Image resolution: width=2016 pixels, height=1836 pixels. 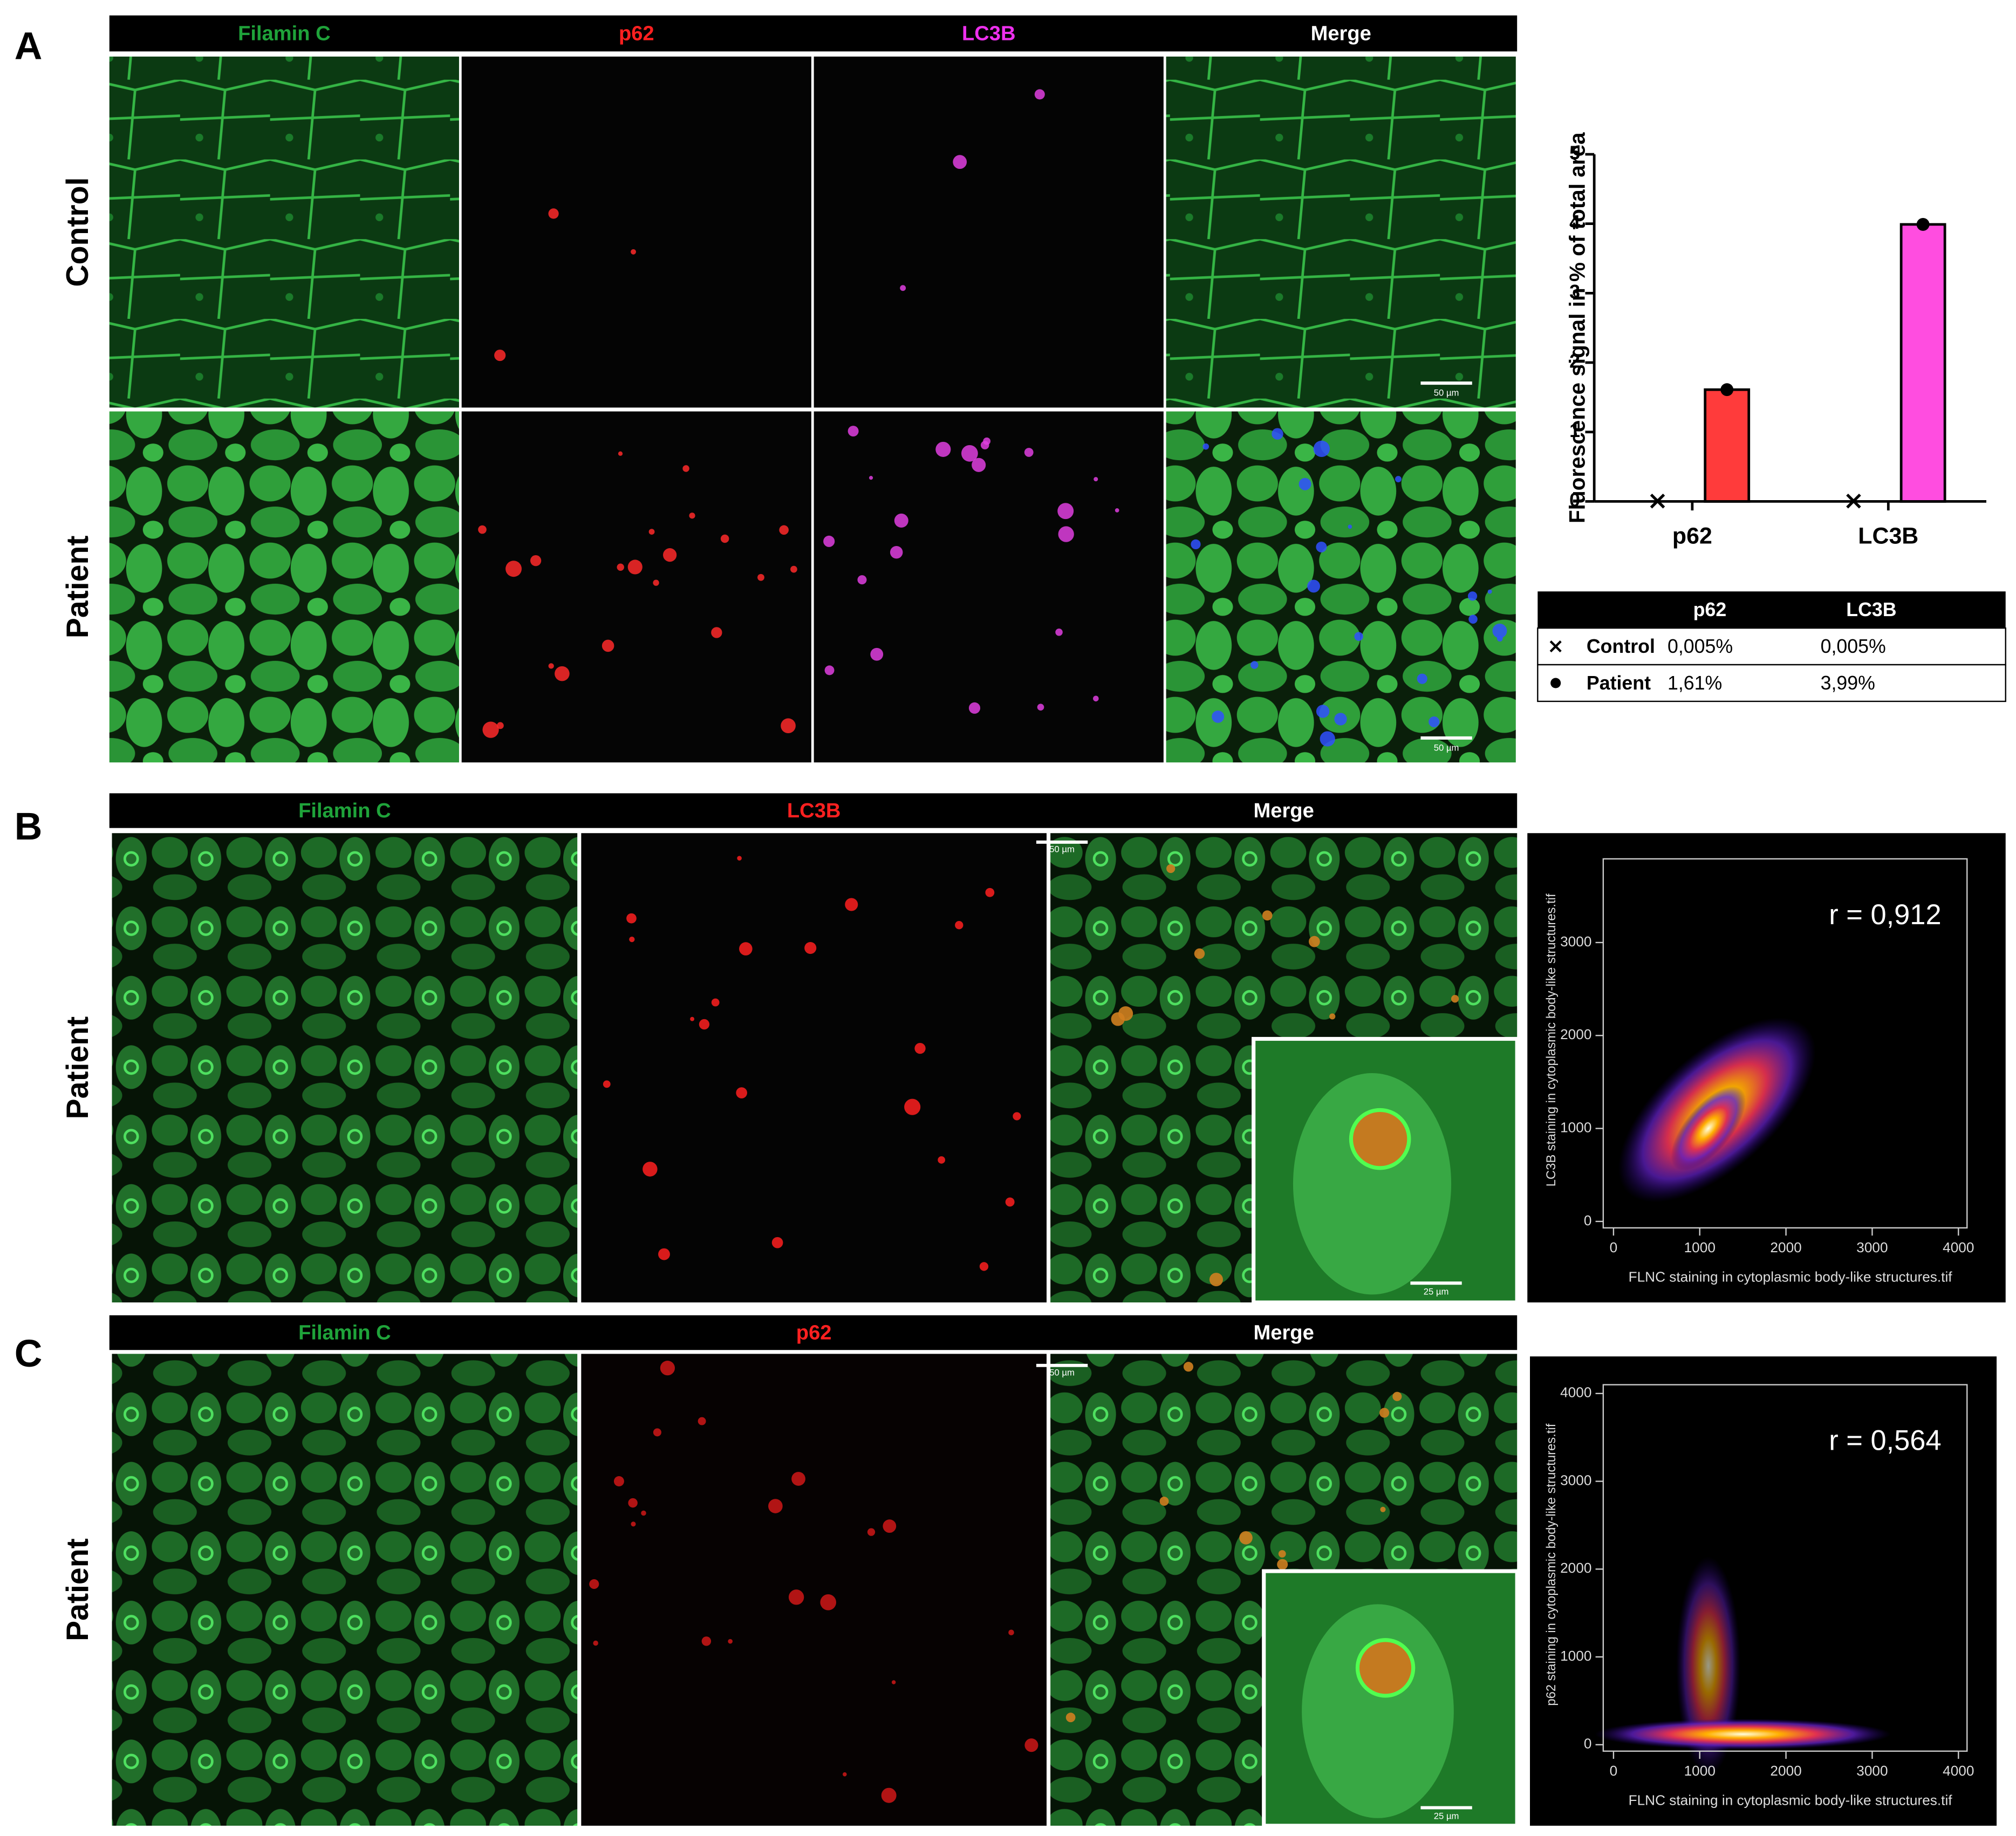 What do you see at coordinates (1574, 292) in the screenshot?
I see `y-tick-label: 3` at bounding box center [1574, 292].